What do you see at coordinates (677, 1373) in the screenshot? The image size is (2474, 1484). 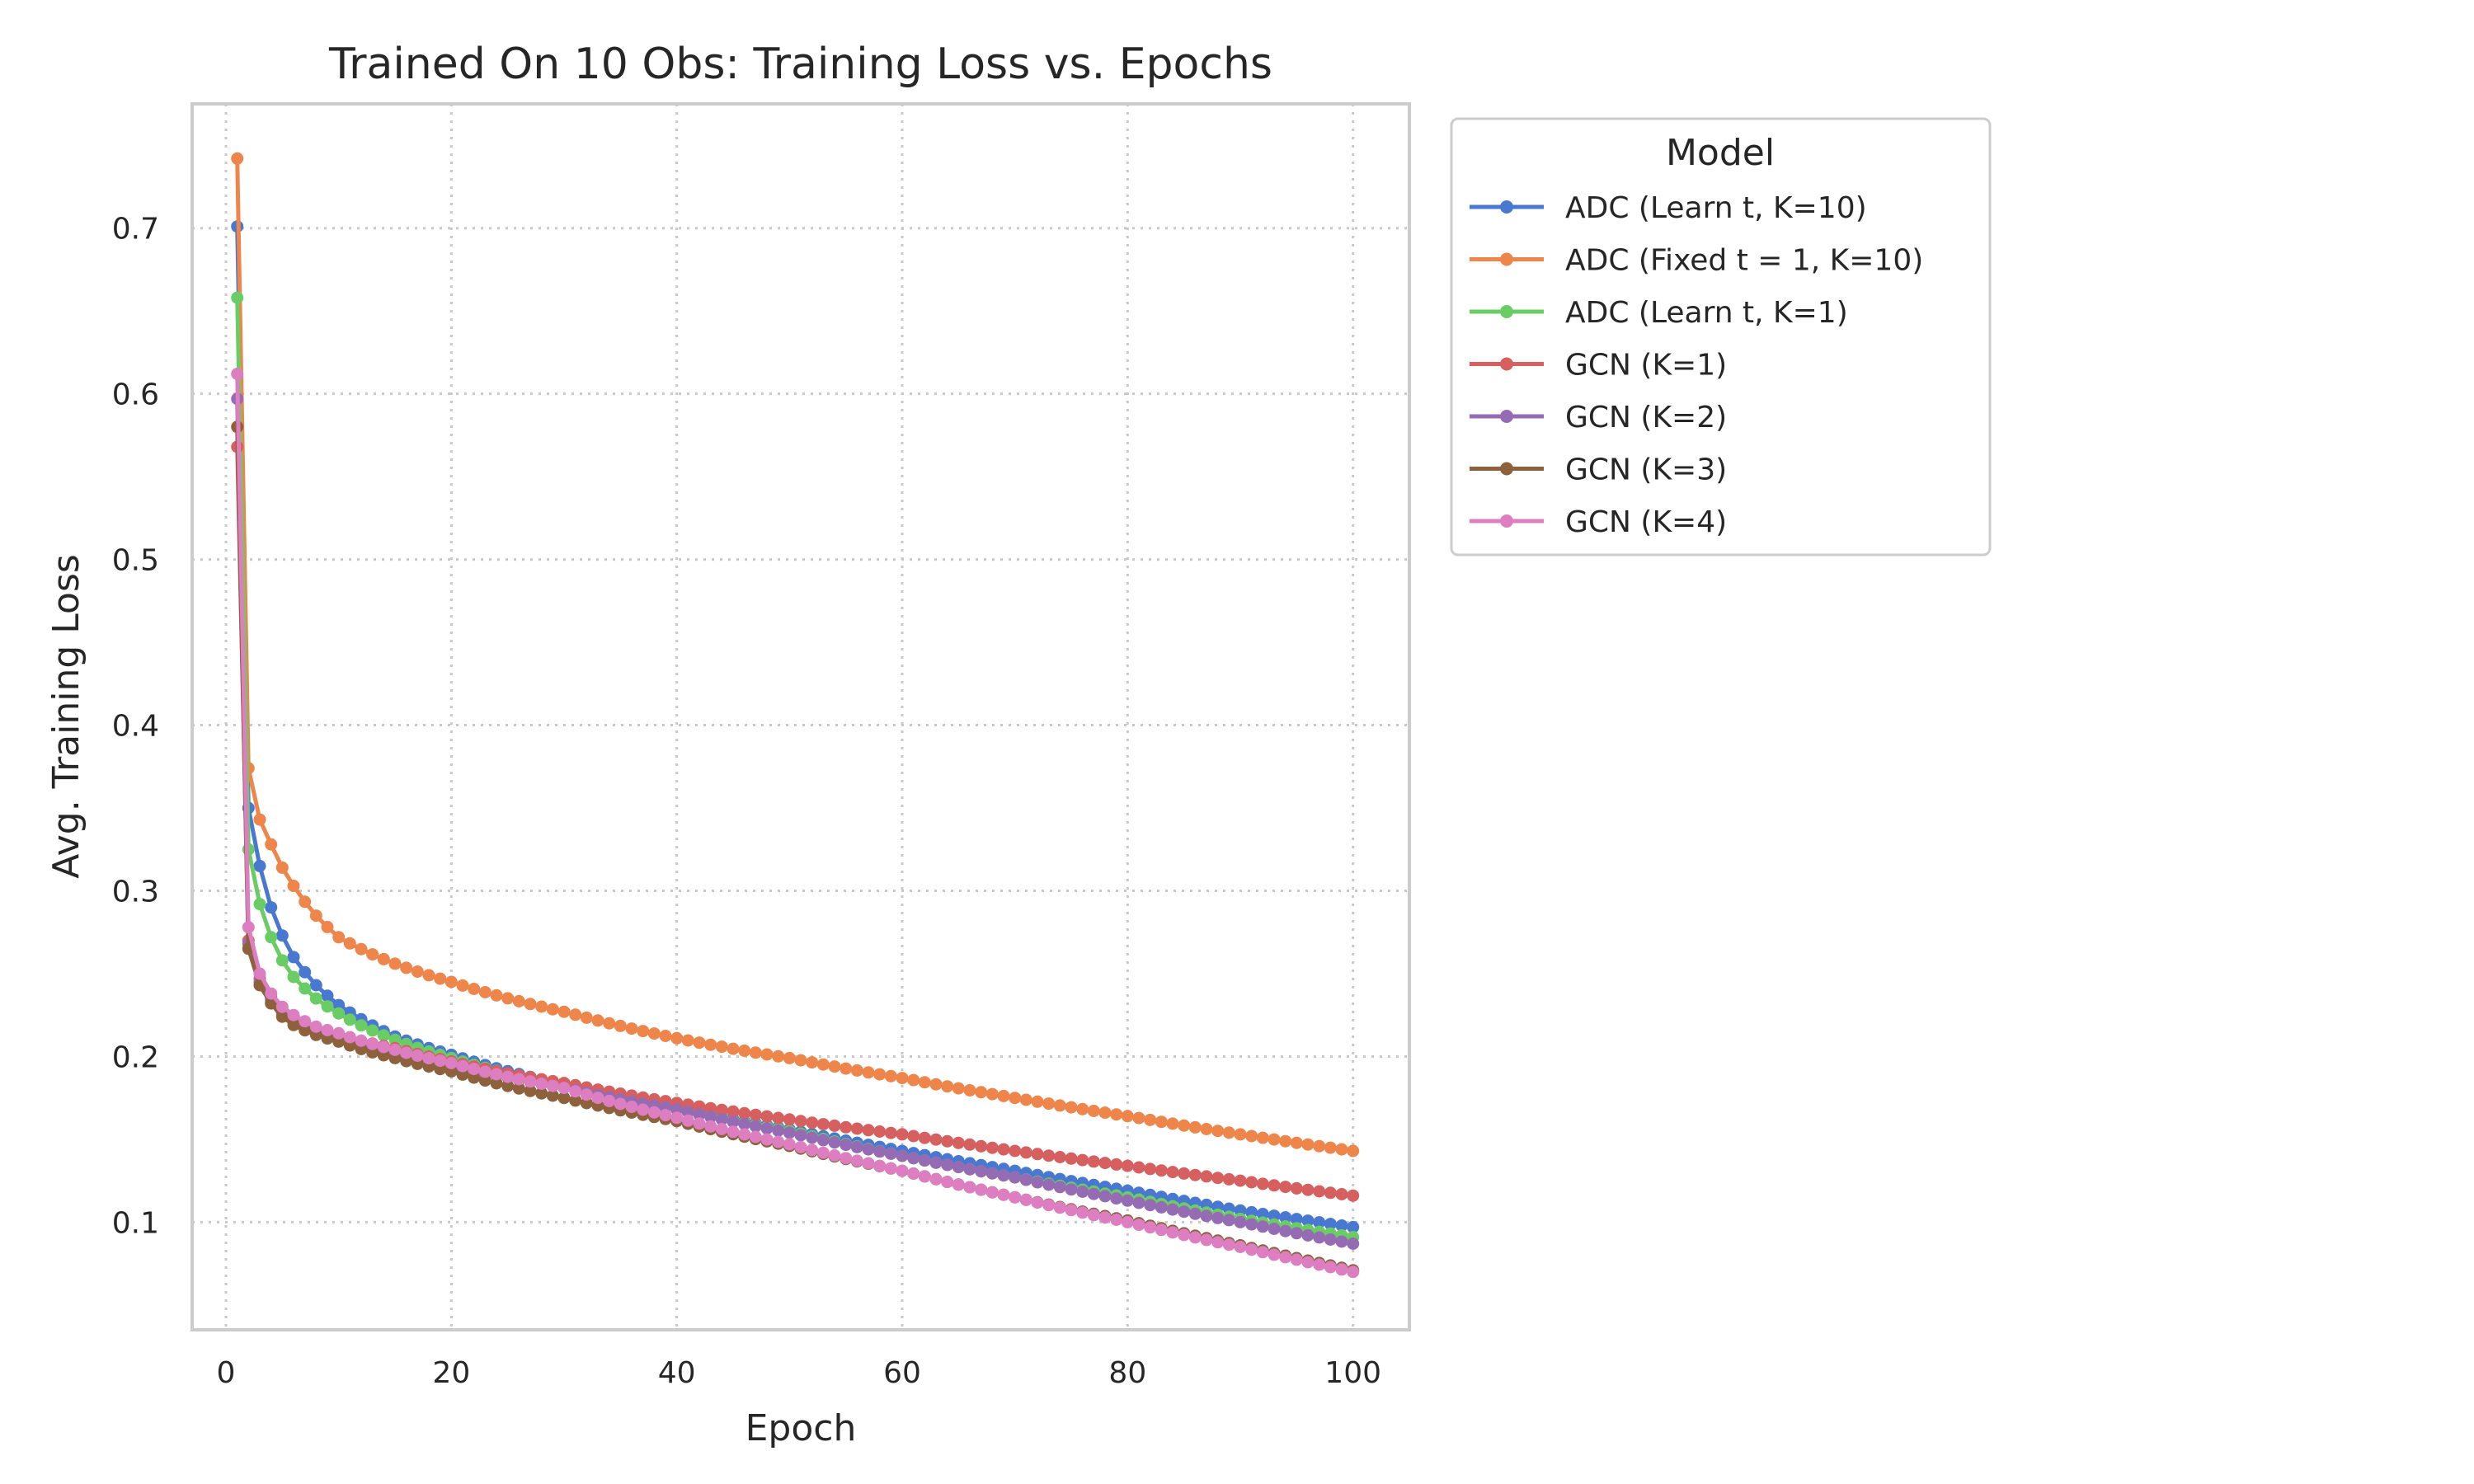 I see `x-tick-label: 40` at bounding box center [677, 1373].